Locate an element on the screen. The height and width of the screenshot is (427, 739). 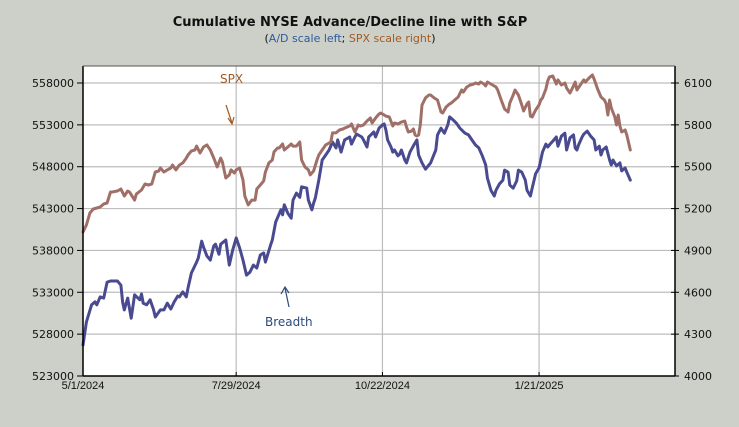
y-left-tick-label: 558000 is located at coordinates (53, 83).